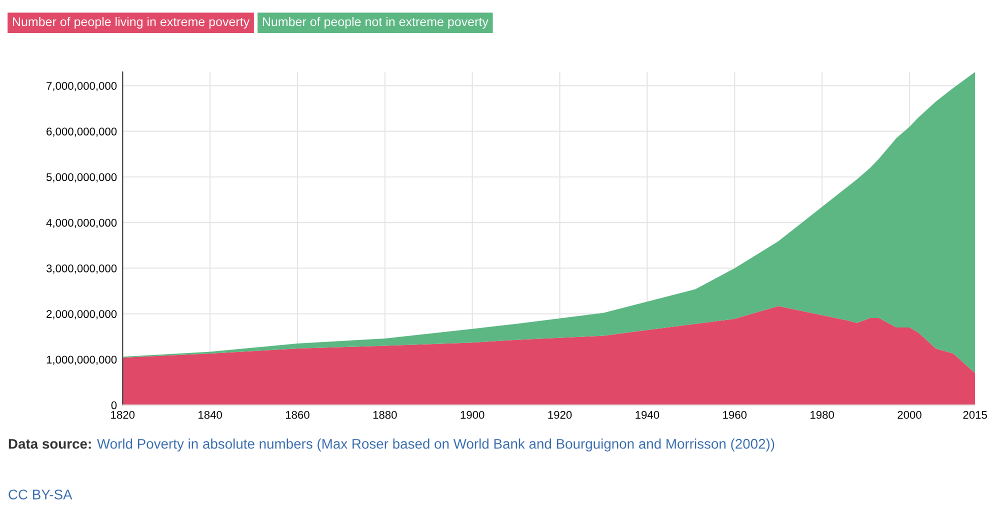  I want to click on x-tick-label: 1920, so click(560, 414).